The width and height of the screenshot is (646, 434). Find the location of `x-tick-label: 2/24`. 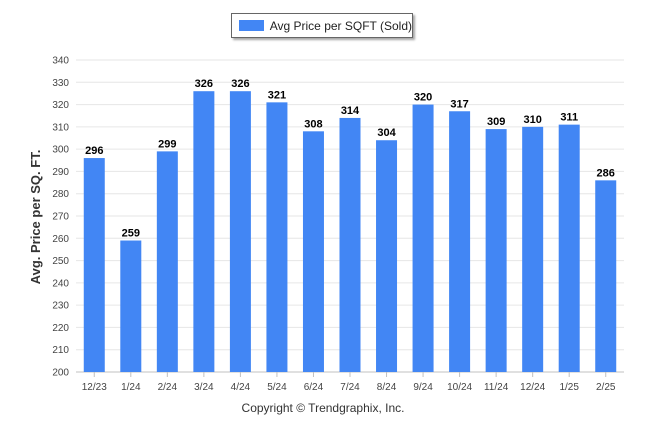

x-tick-label: 2/24 is located at coordinates (168, 387).